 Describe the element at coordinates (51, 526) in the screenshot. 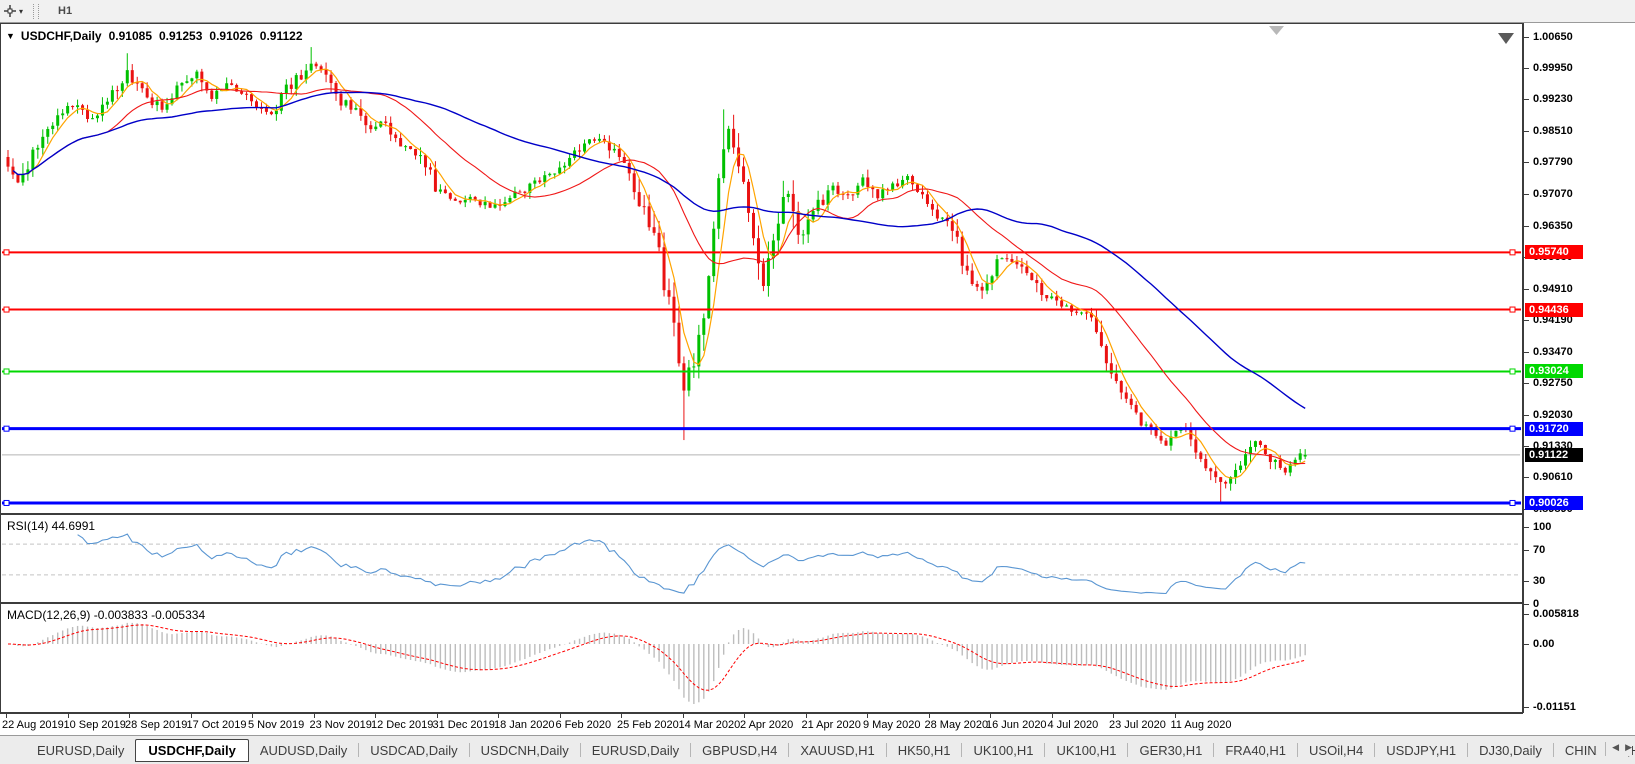

I see `rsi-indicator-label: RSI(14) 44.6991` at that location.